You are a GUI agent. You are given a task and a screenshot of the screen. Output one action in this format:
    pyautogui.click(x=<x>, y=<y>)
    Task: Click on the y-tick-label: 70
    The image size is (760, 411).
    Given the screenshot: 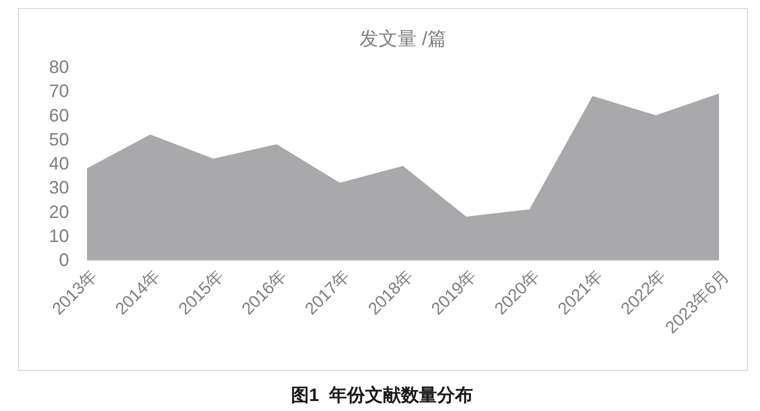 What is the action you would take?
    pyautogui.click(x=58, y=91)
    